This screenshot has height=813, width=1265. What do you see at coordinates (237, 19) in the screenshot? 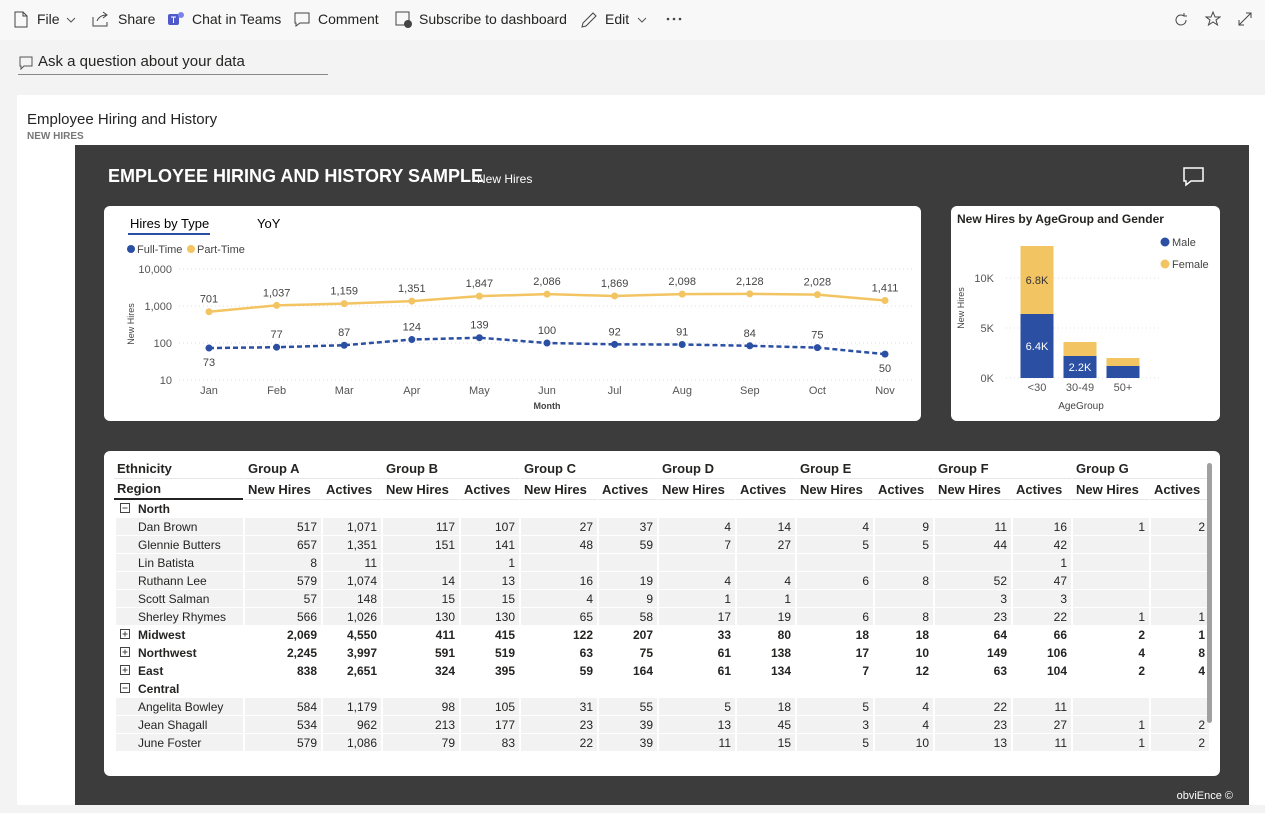
I see `teams-button: Chat in Teams` at bounding box center [237, 19].